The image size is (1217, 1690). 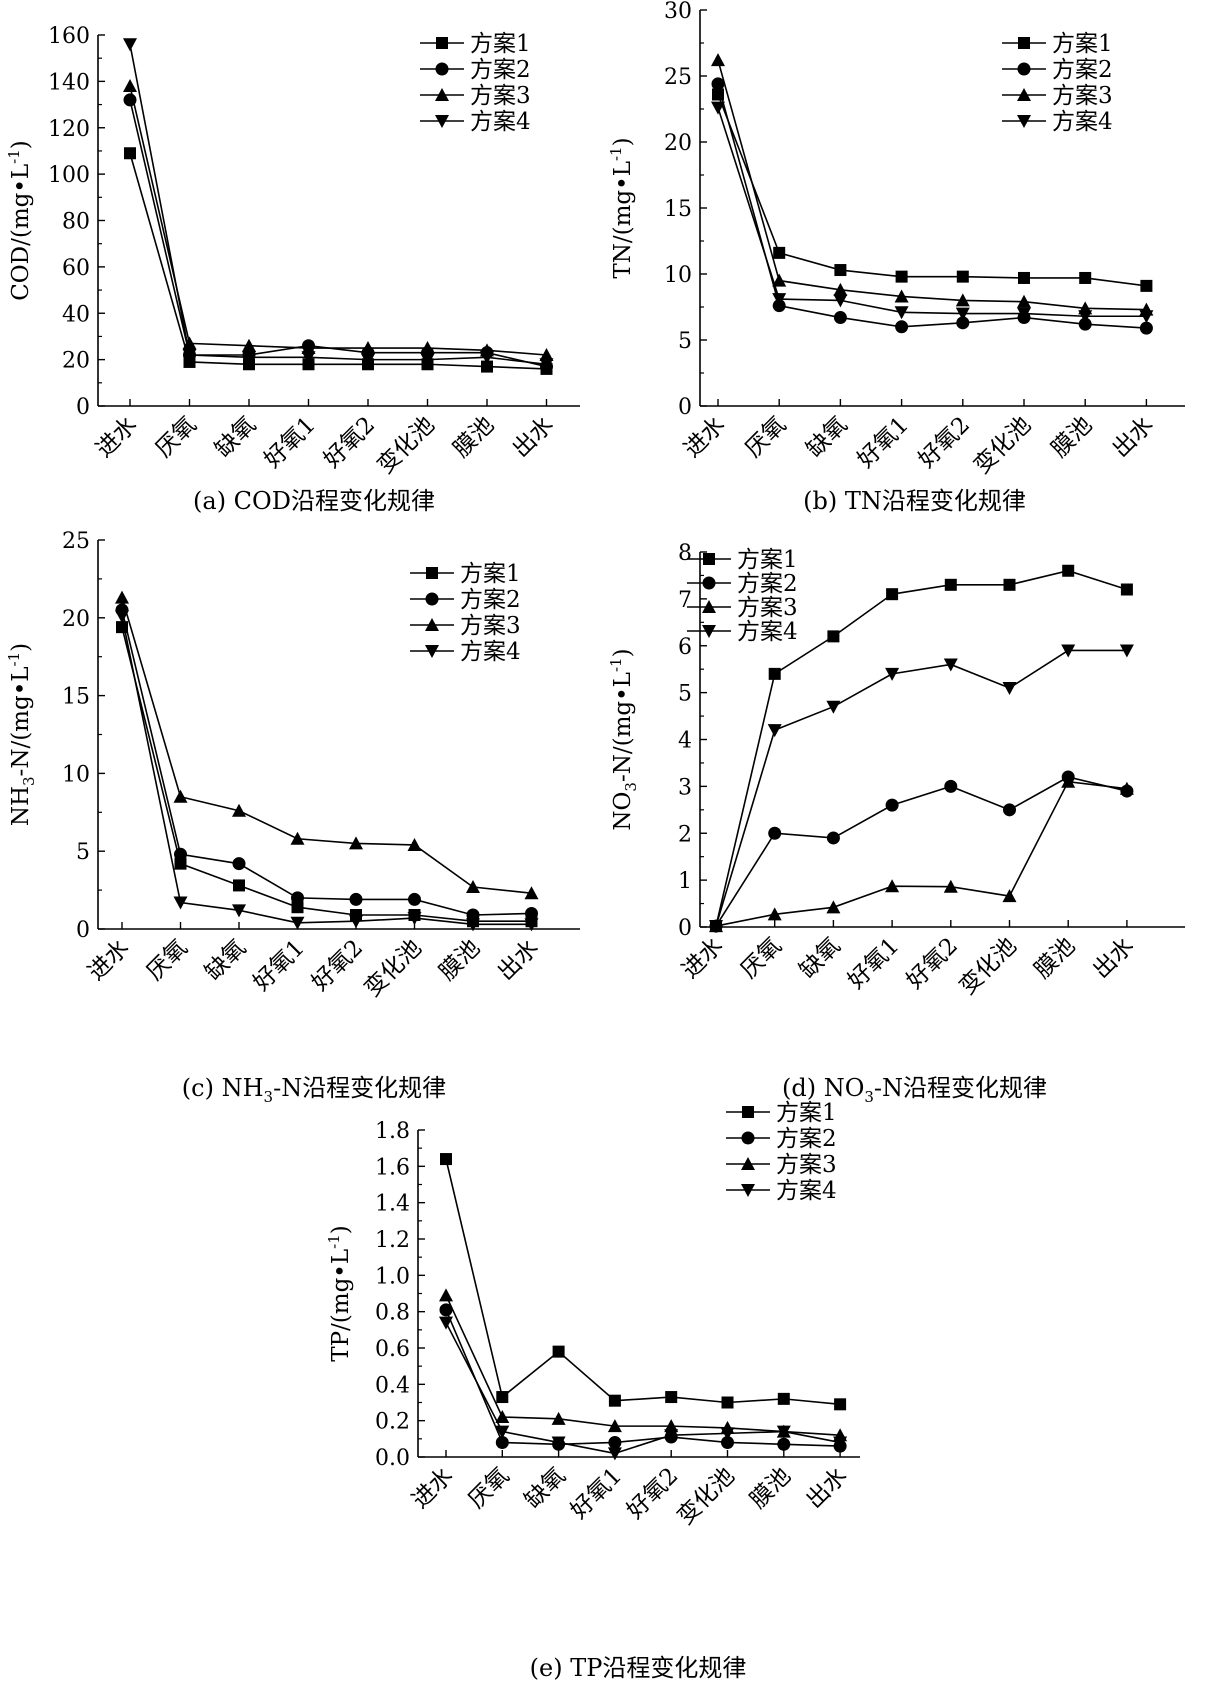 I want to click on y-tick-label: 0.4, so click(x=392, y=1385).